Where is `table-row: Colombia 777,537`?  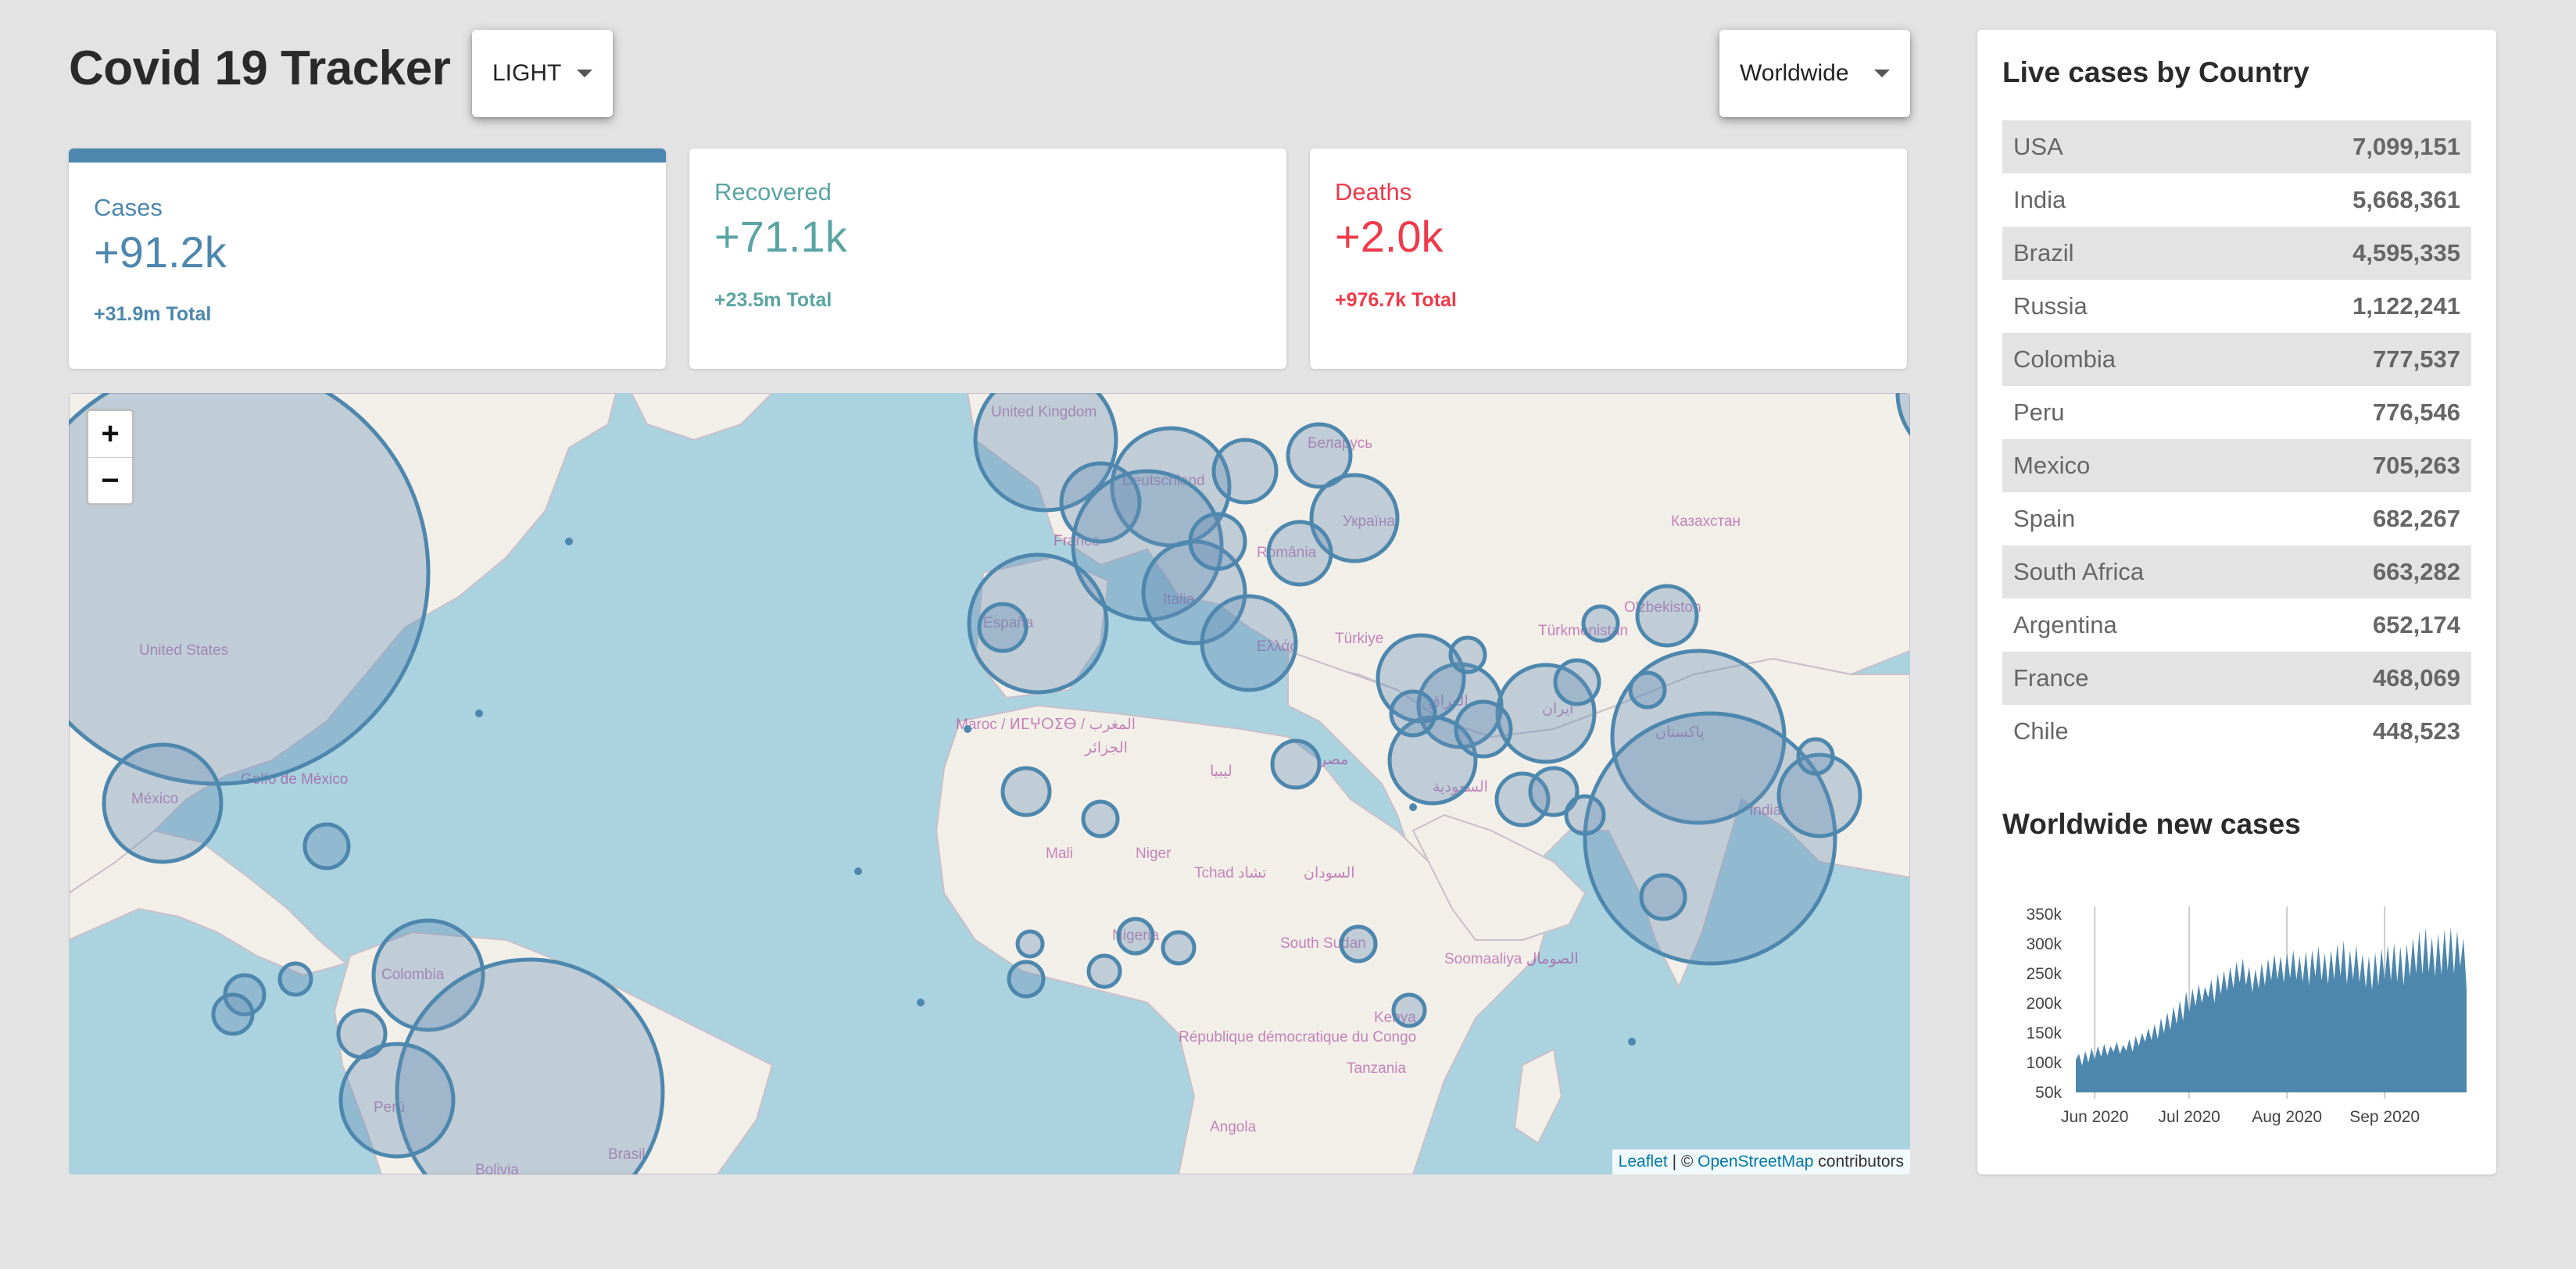 table-row: Colombia 777,537 is located at coordinates (2236, 359).